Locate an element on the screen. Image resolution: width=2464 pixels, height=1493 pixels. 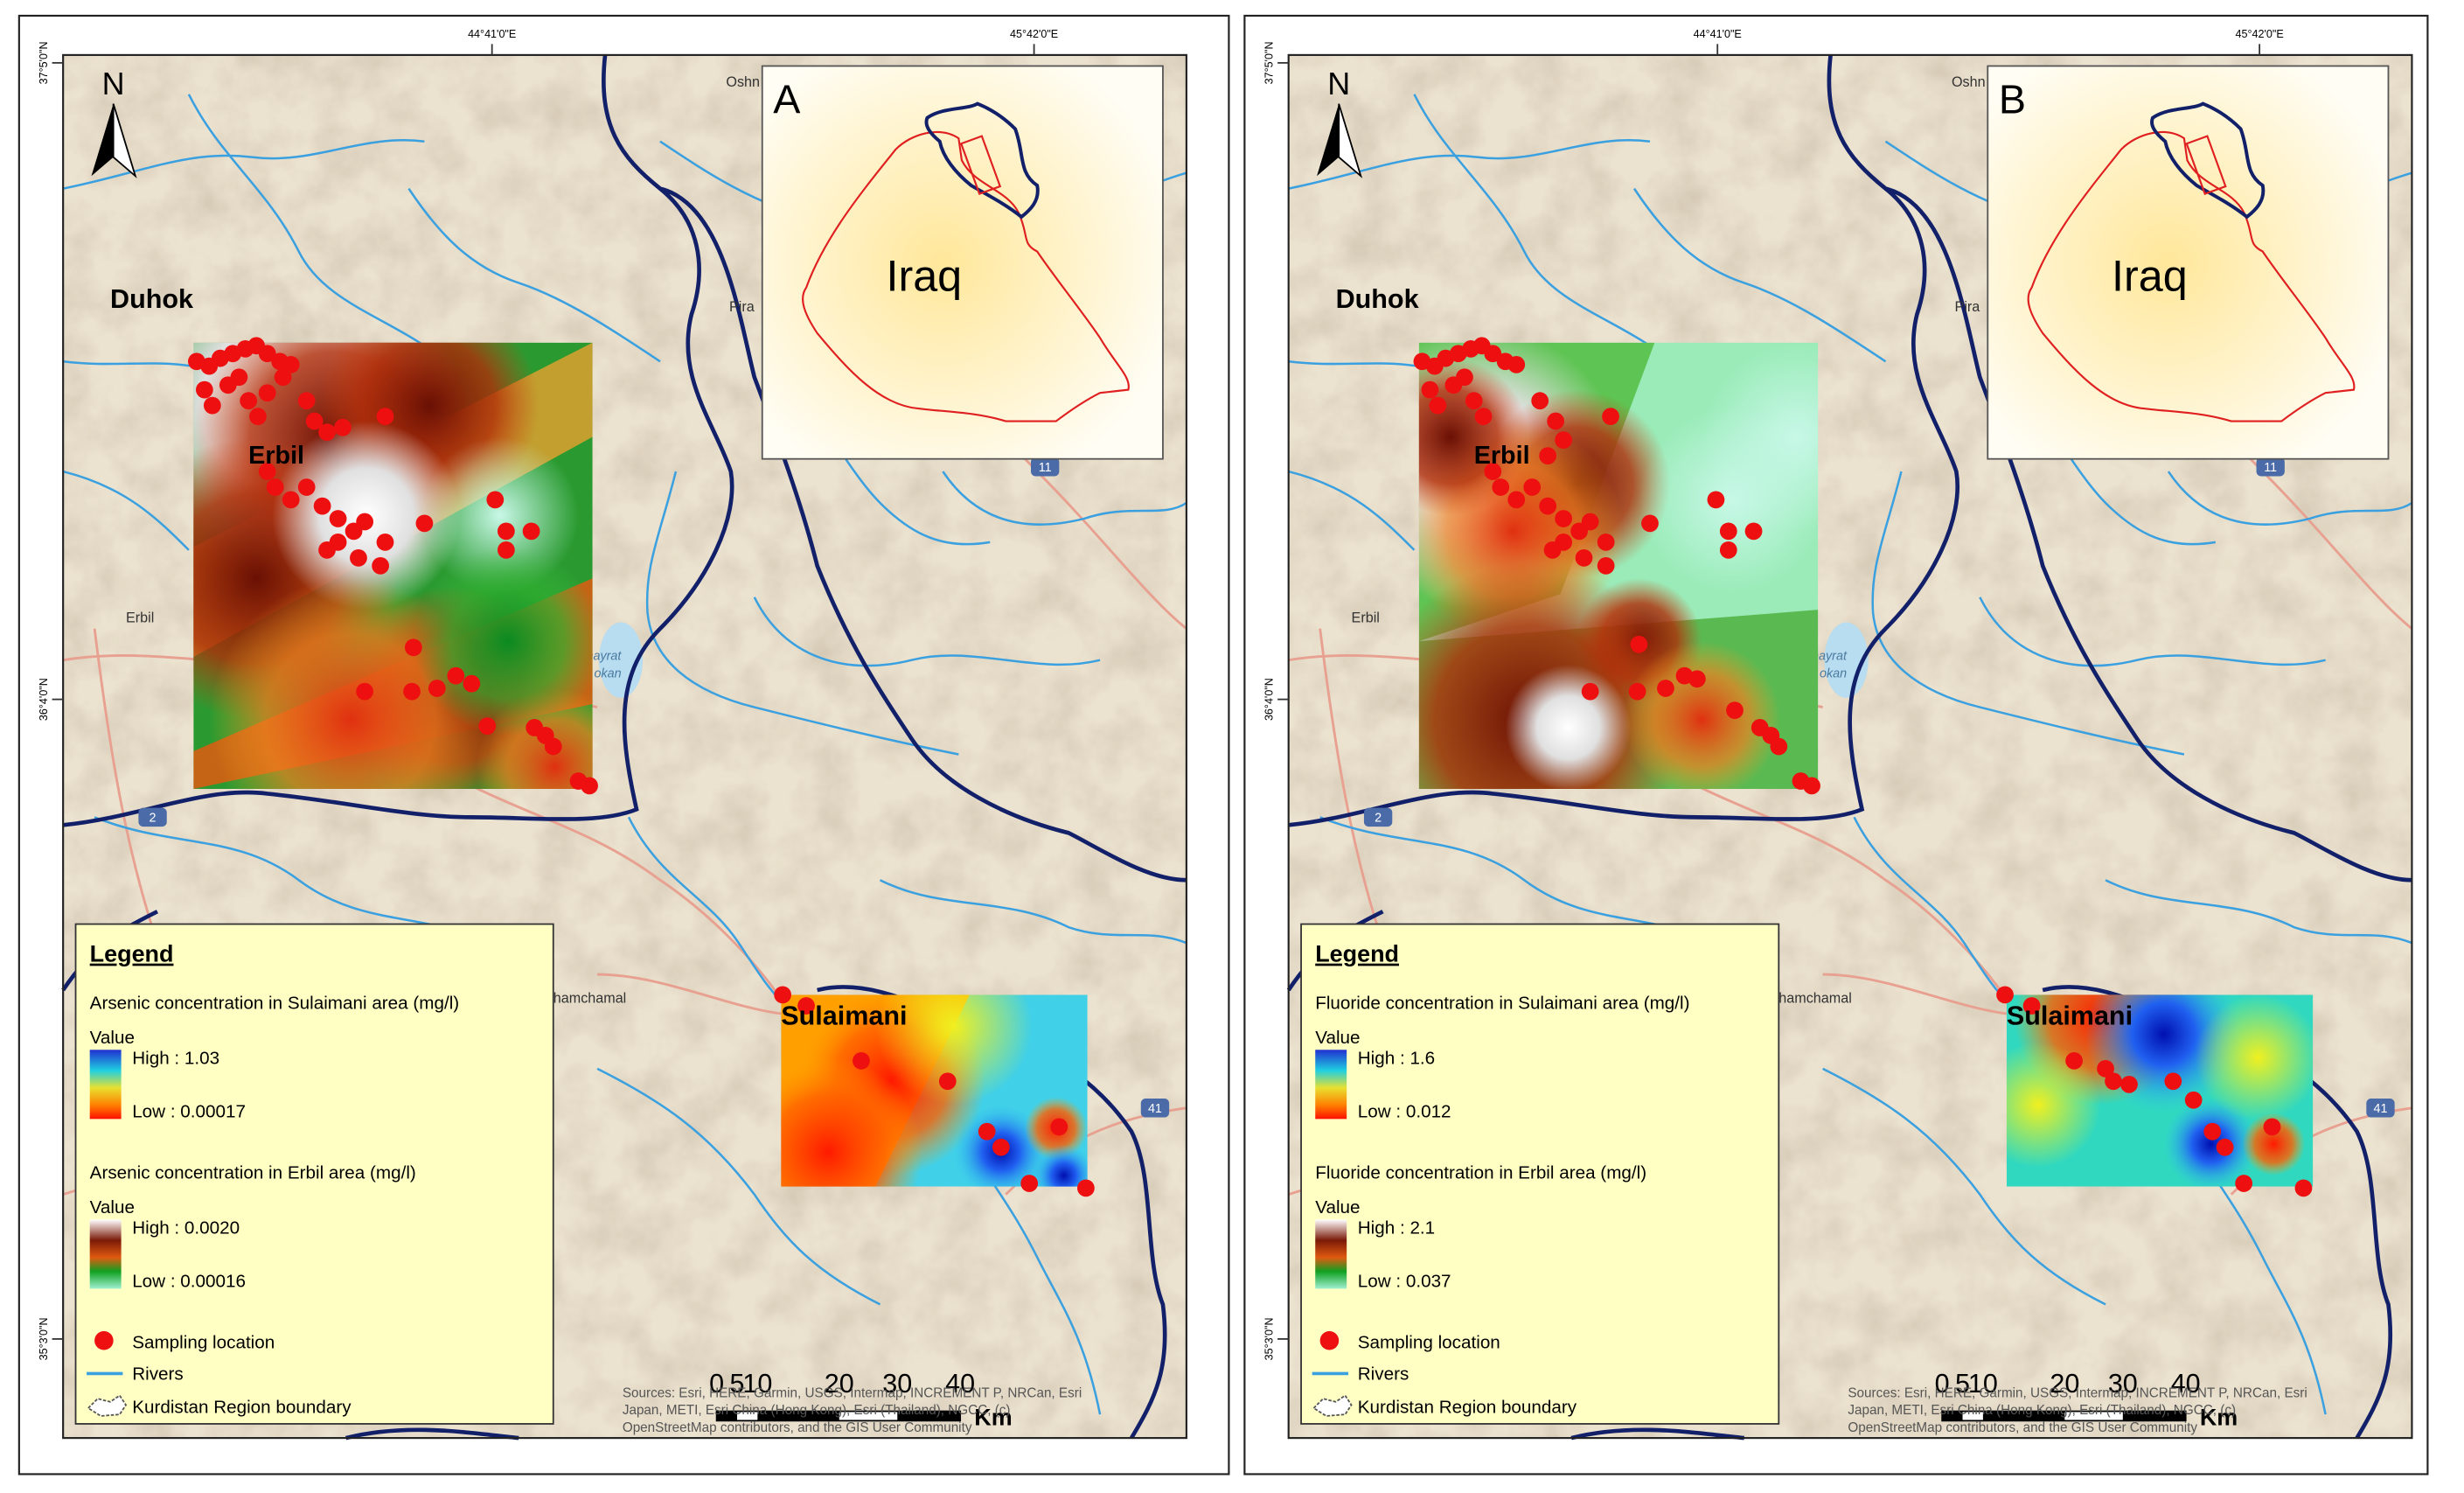
study-area is located at coordinates (981, 165).